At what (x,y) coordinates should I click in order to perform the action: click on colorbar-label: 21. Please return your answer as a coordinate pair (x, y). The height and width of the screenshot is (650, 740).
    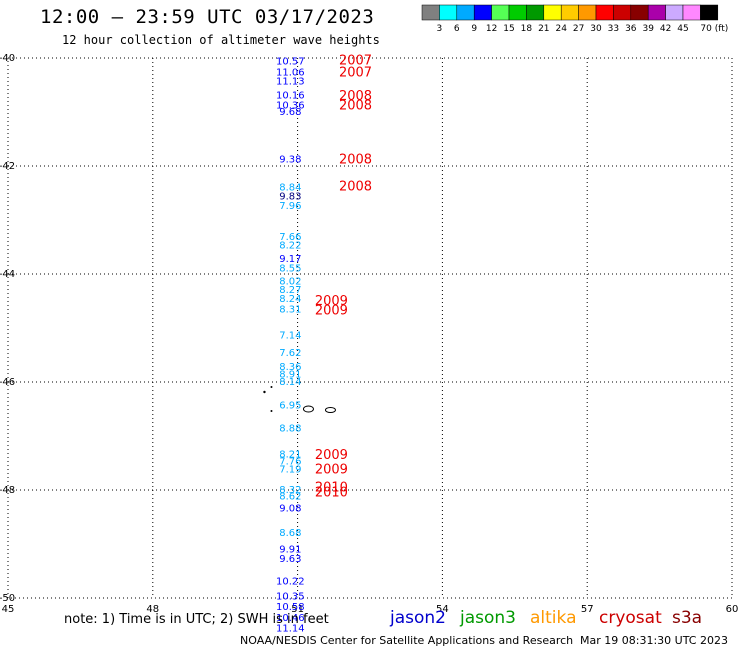
    Looking at the image, I should click on (543, 29).